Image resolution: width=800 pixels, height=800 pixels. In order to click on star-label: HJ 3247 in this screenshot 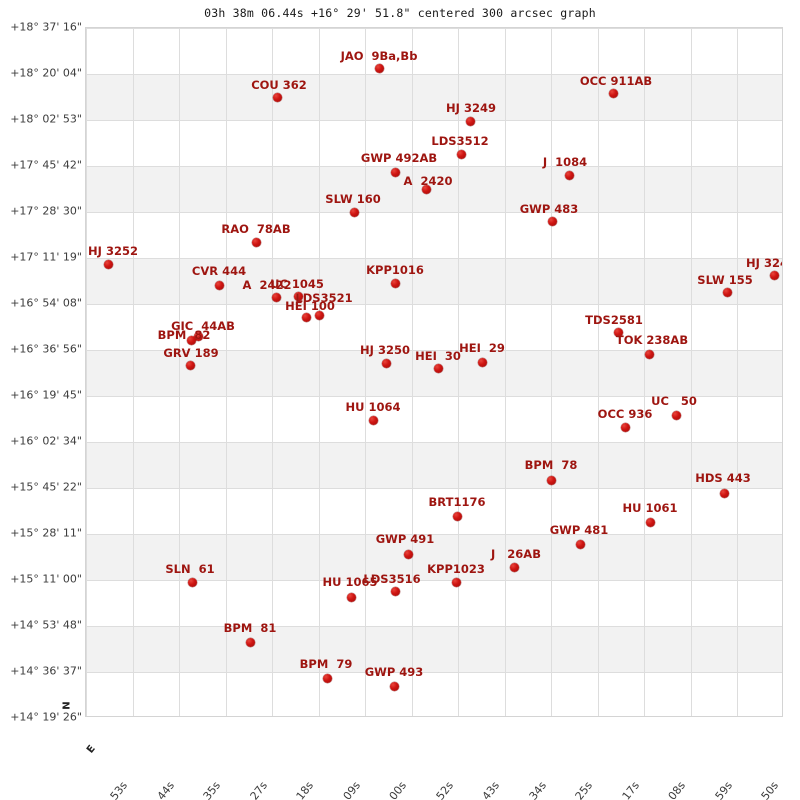, I will do `click(764, 263)`.